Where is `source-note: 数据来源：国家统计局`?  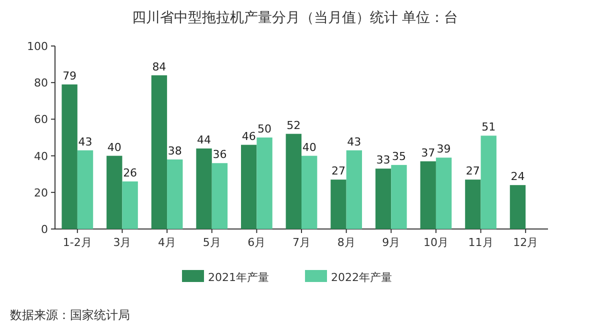
source-note: 数据来源：国家统计局 is located at coordinates (70, 315).